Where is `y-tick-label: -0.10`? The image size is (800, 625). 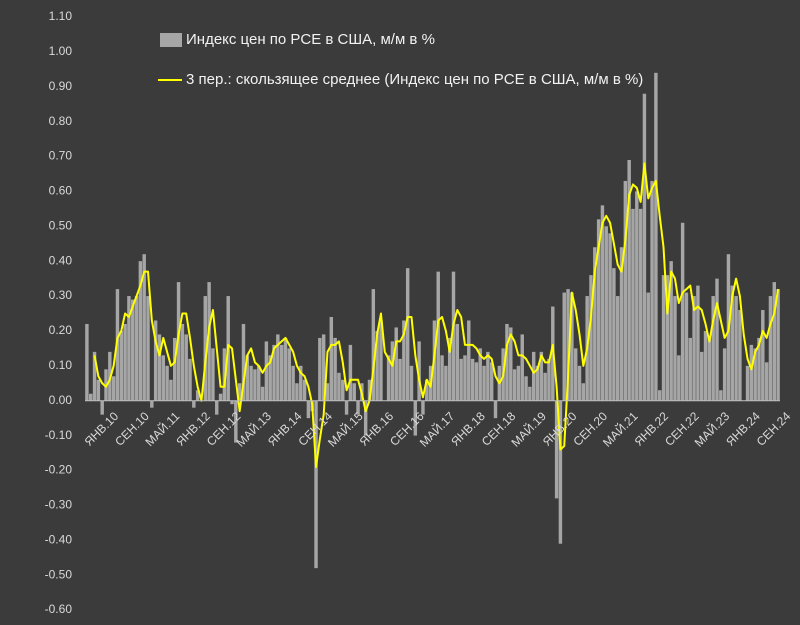
y-tick-label: -0.10 is located at coordinates (59, 435).